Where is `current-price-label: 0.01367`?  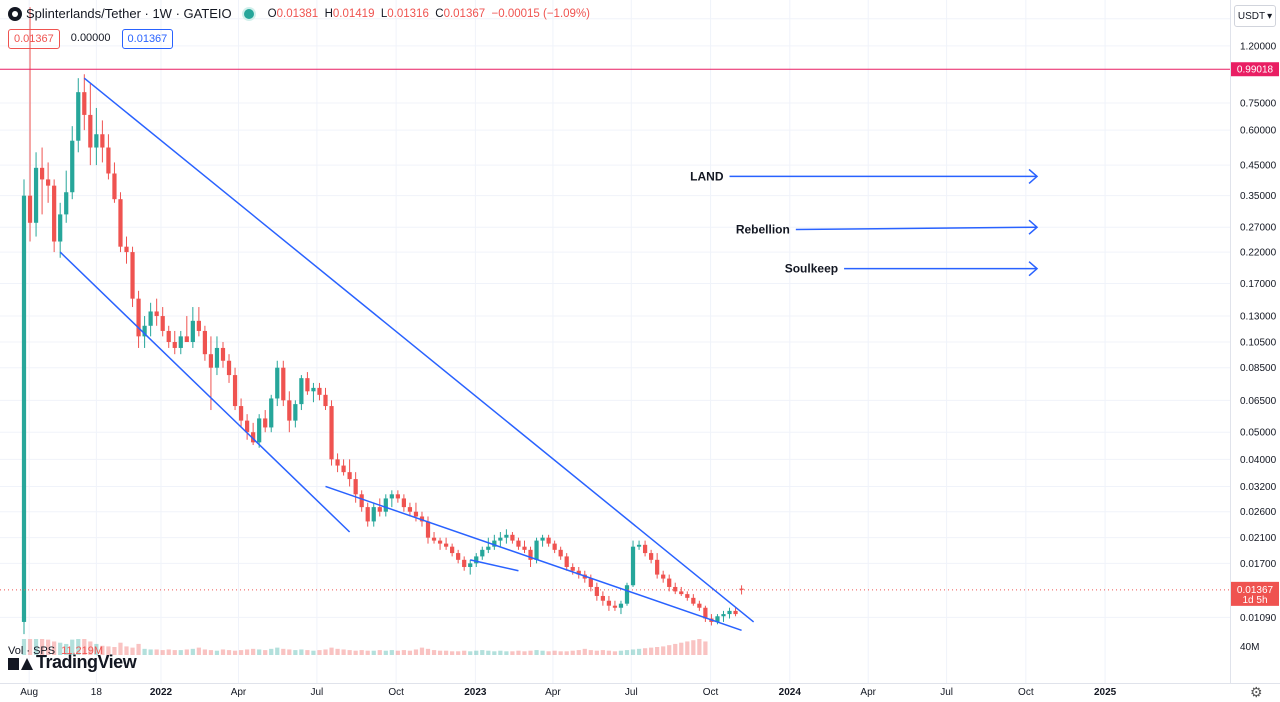
current-price-label: 0.01367 is located at coordinates (1255, 590).